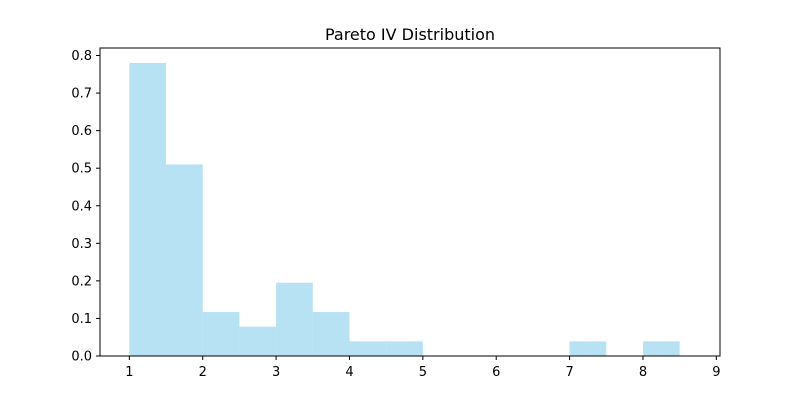  I want to click on chart-title: Pareto IV Distribution, so click(410, 34).